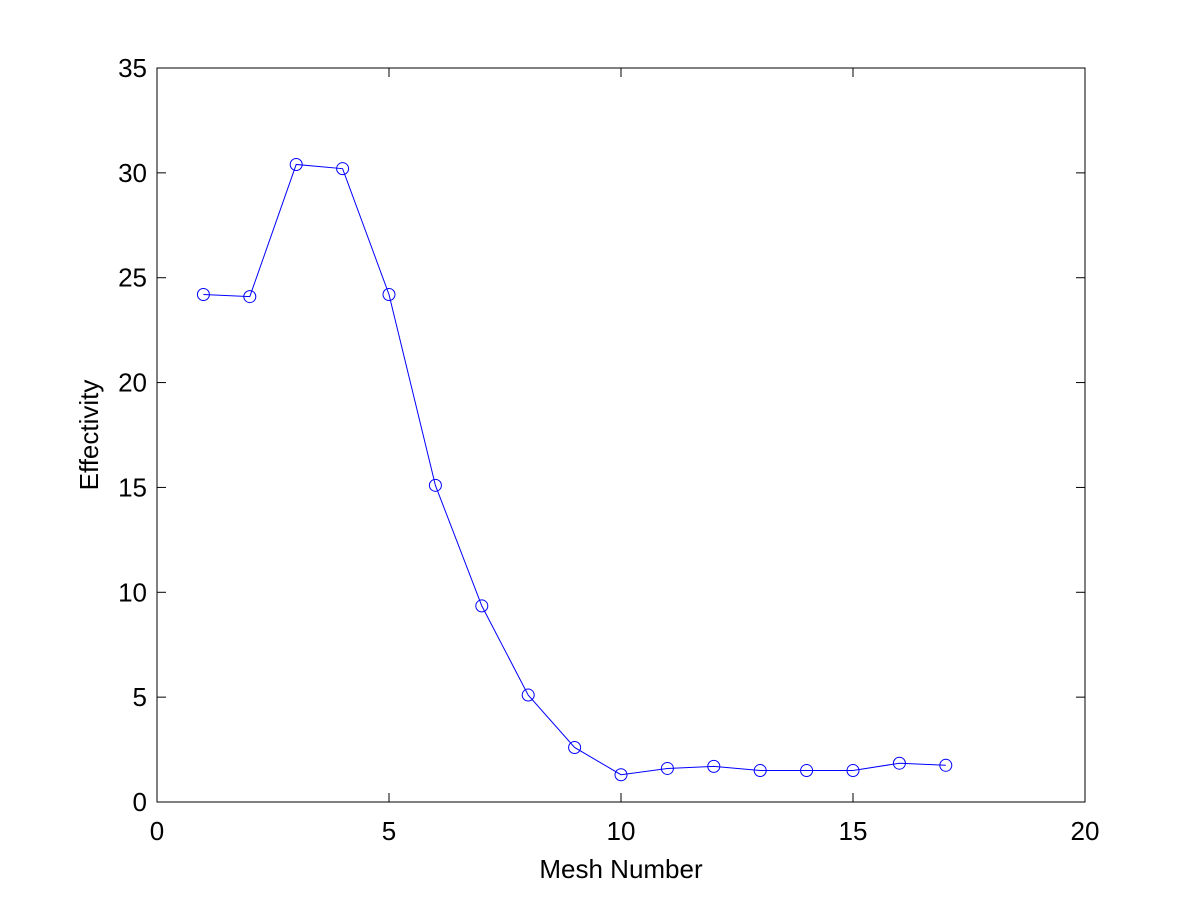  I want to click on x-tick-label: 0, so click(157, 831).